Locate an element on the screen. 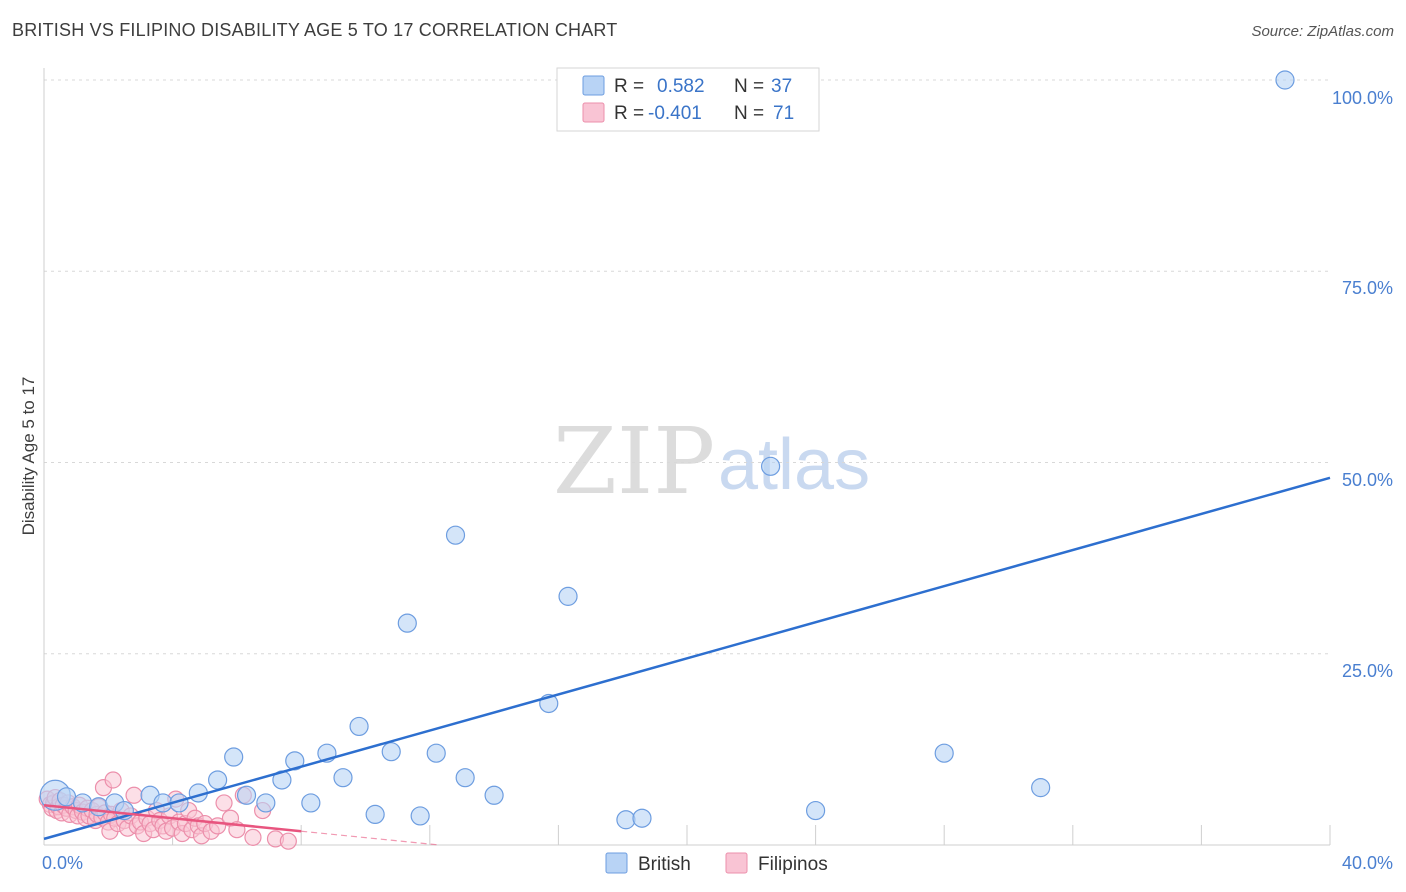  y-tick-label-75: 75.0% is located at coordinates (1367, 288).